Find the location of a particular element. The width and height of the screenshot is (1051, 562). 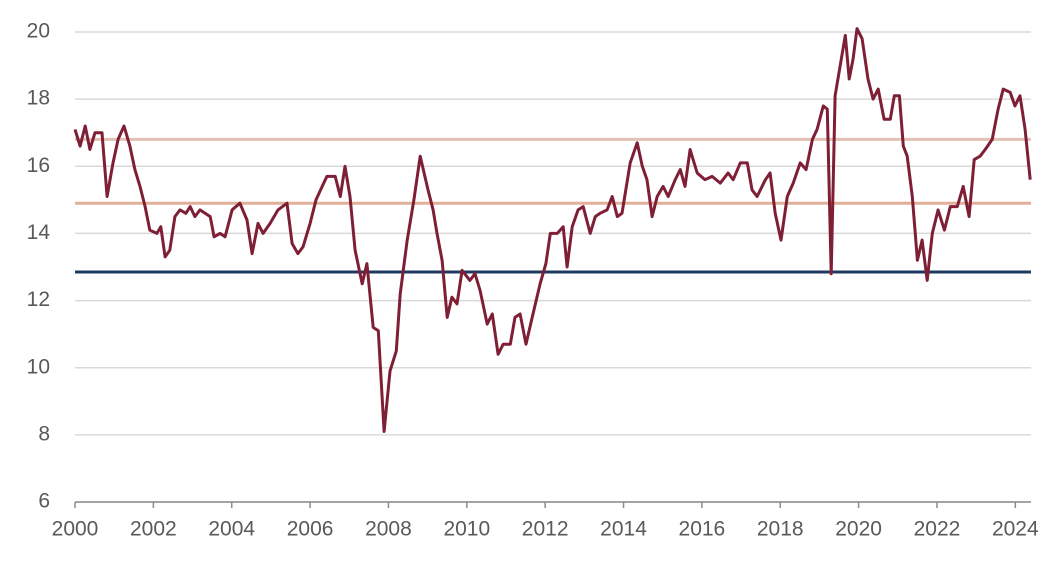

x-tick-label: 2018 is located at coordinates (780, 529).